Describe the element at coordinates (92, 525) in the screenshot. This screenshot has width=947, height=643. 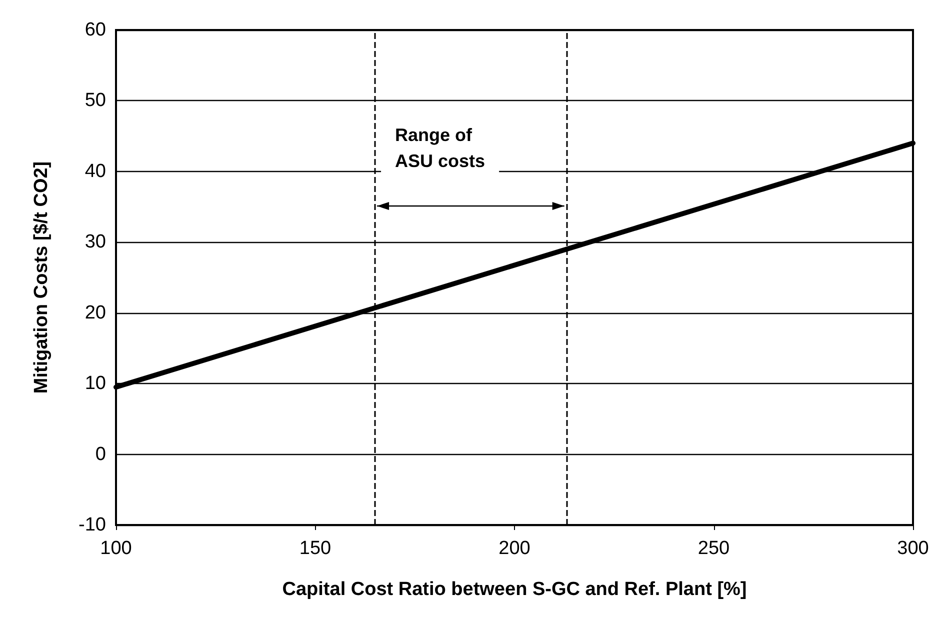
I see `y-tick-label: -10` at that location.